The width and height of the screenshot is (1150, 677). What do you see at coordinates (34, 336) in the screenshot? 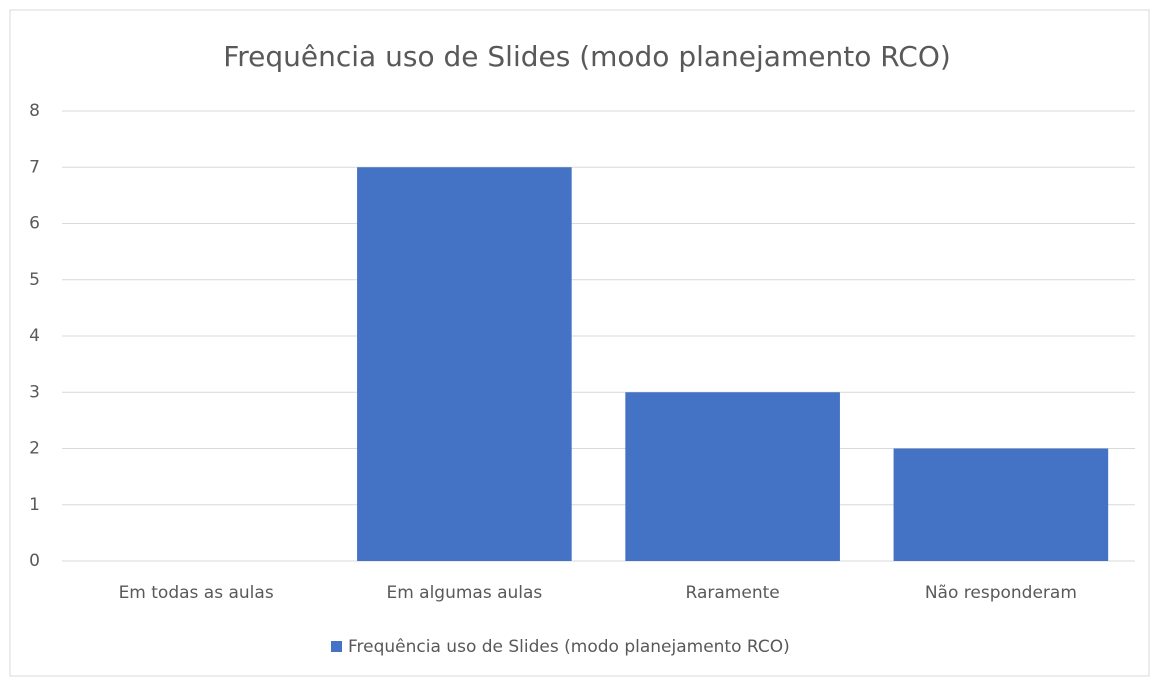
I see `y-tick-label: 4` at bounding box center [34, 336].